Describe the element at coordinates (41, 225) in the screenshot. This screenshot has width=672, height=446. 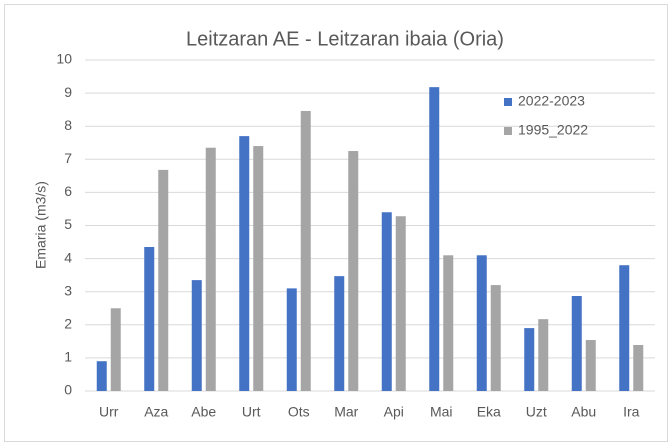
I see `y-axis-label: Emaria (m3/s)` at that location.